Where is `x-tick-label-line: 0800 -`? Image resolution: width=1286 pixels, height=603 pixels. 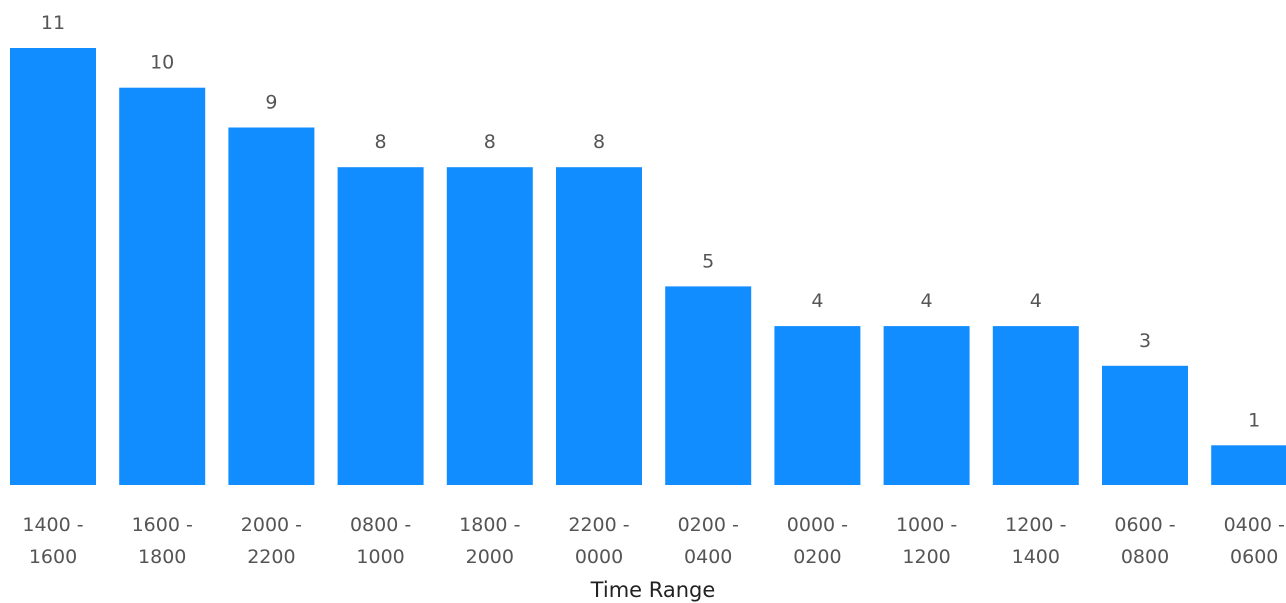
x-tick-label-line: 0800 - is located at coordinates (380, 525).